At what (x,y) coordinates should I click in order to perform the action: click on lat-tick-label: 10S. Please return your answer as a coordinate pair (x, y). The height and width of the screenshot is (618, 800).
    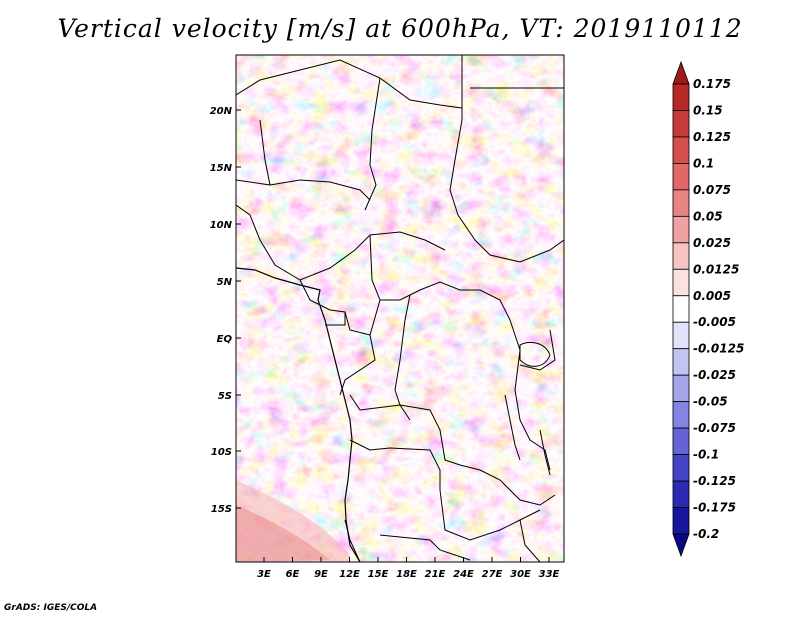
    Looking at the image, I should click on (221, 452).